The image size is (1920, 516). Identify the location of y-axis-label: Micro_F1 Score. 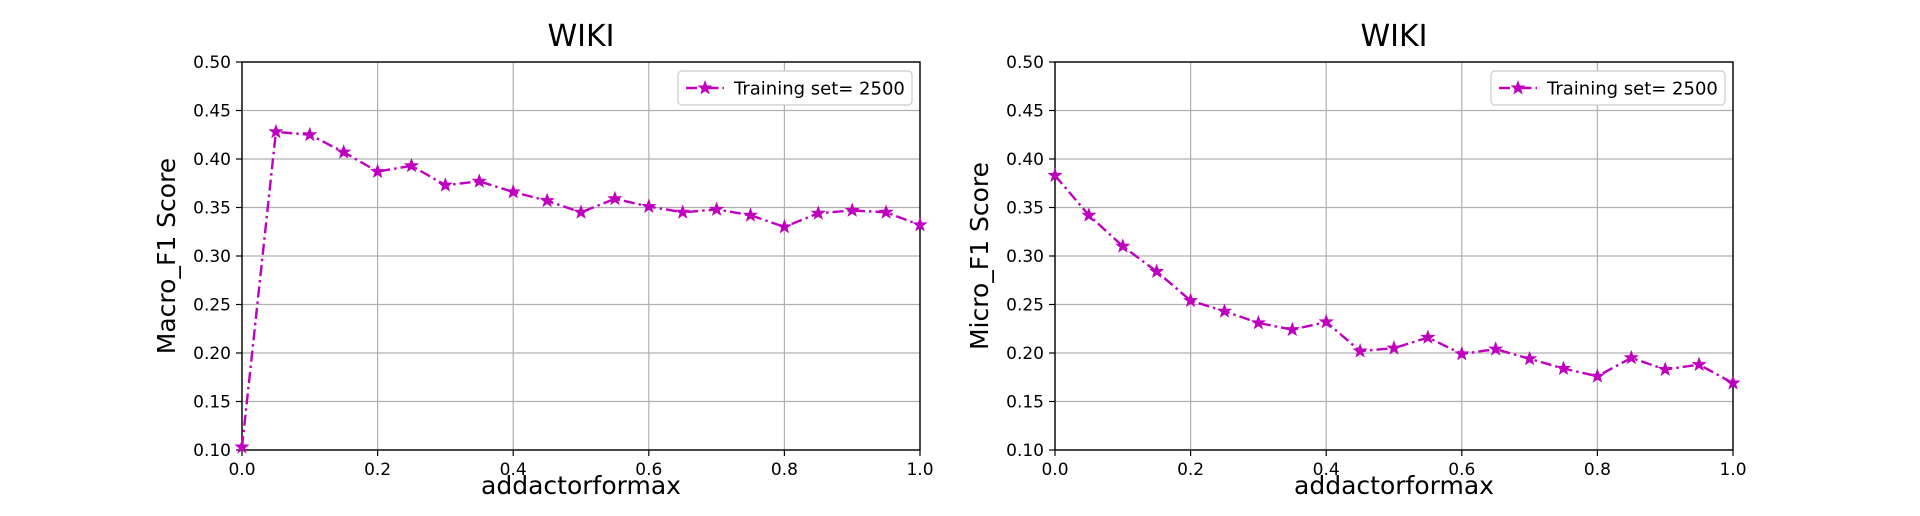
(979, 256).